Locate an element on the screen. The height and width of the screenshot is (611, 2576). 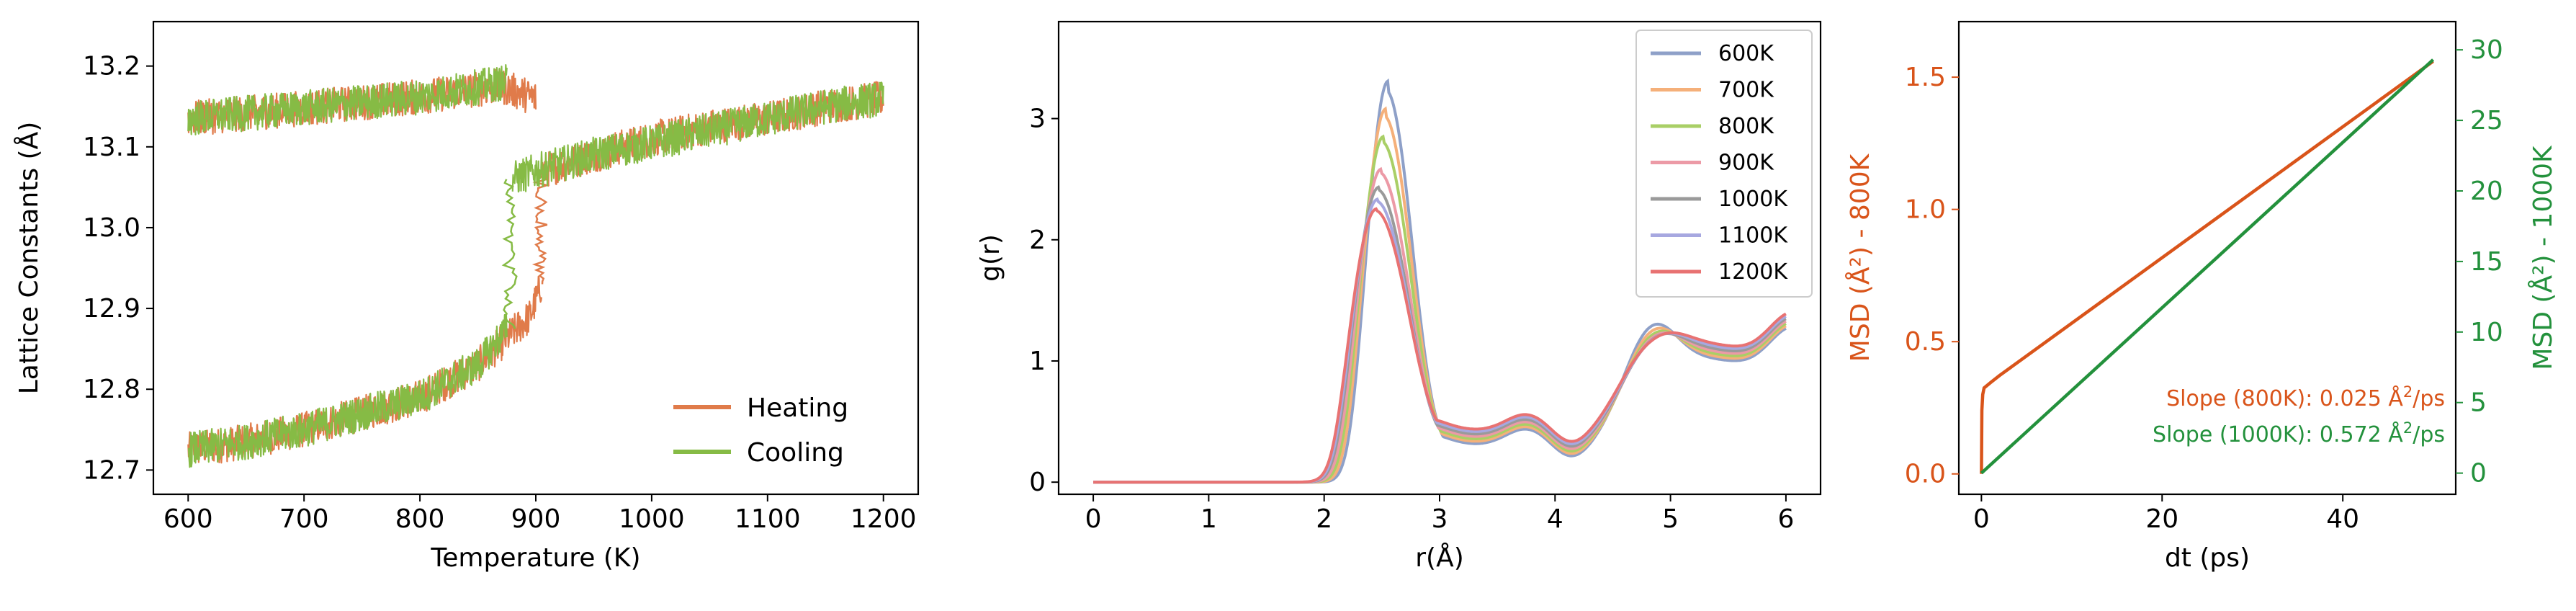
x-tick-label: 800 is located at coordinates (420, 519).